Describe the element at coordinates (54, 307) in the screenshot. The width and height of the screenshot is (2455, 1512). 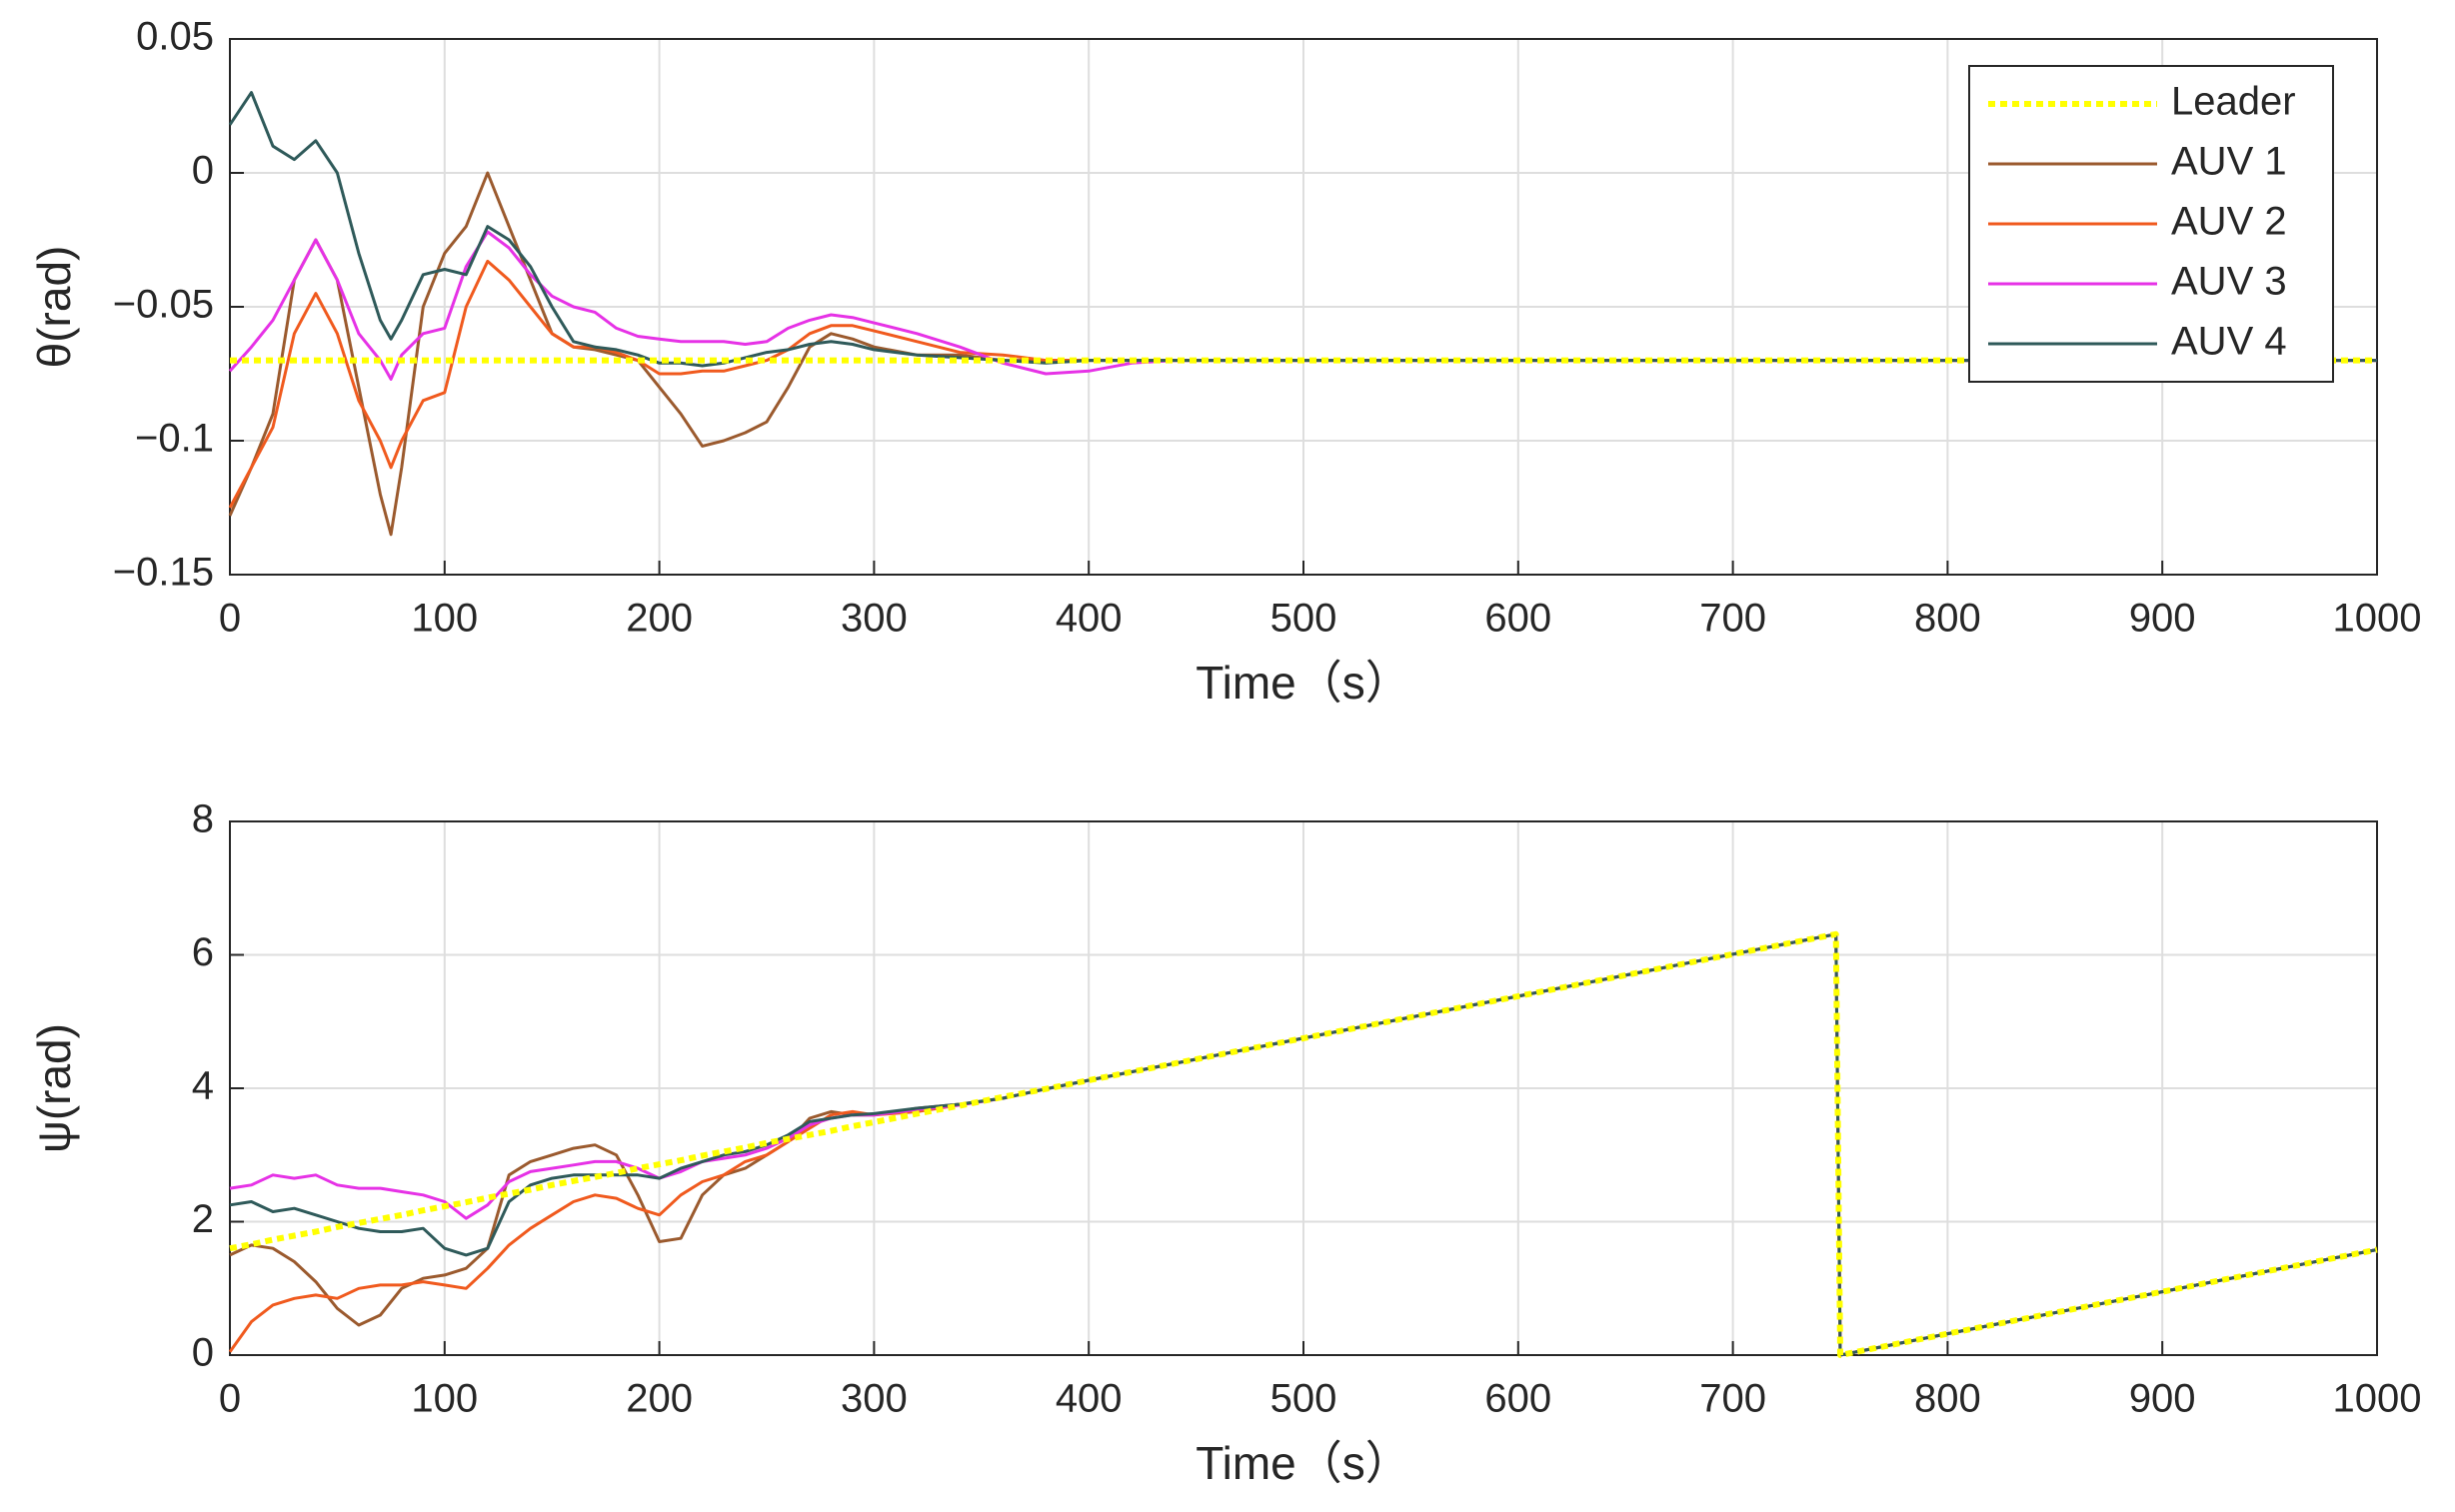
I see `y-axis-label: θ(rad)` at that location.